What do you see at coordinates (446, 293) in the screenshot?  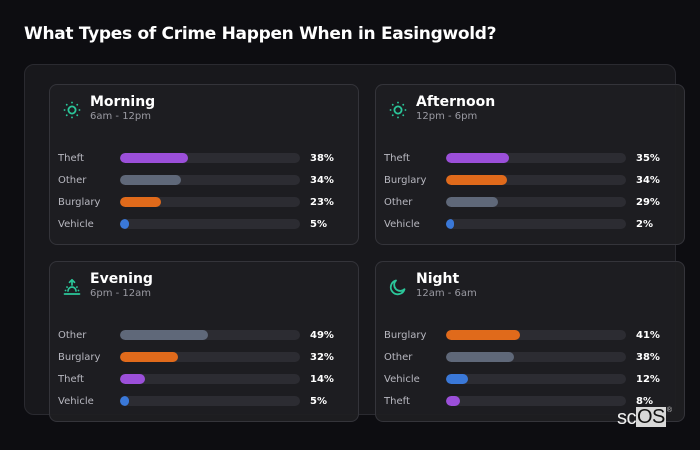 I see `card-time-range: 12am - 6am` at bounding box center [446, 293].